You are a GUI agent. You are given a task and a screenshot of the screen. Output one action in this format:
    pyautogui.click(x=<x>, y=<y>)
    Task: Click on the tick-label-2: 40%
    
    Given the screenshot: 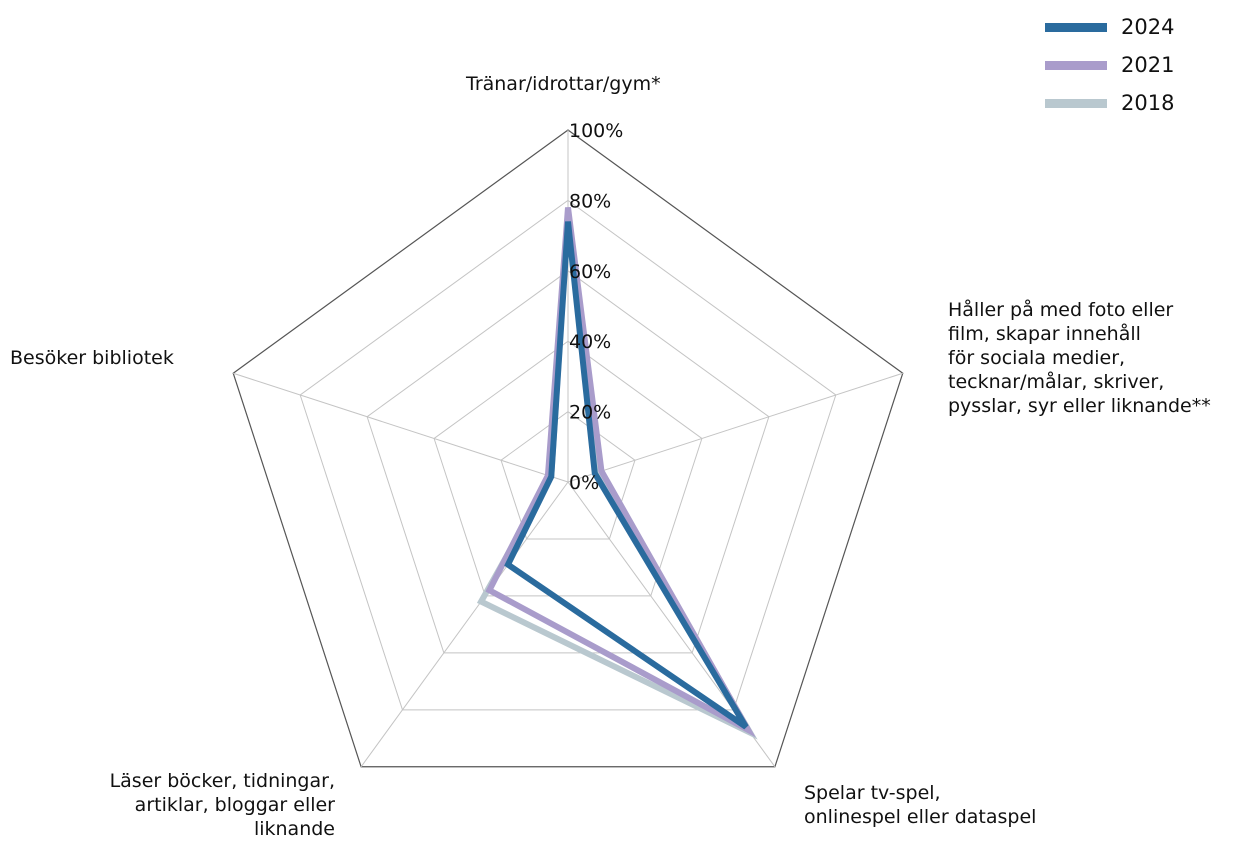 What is the action you would take?
    pyautogui.click(x=590, y=342)
    